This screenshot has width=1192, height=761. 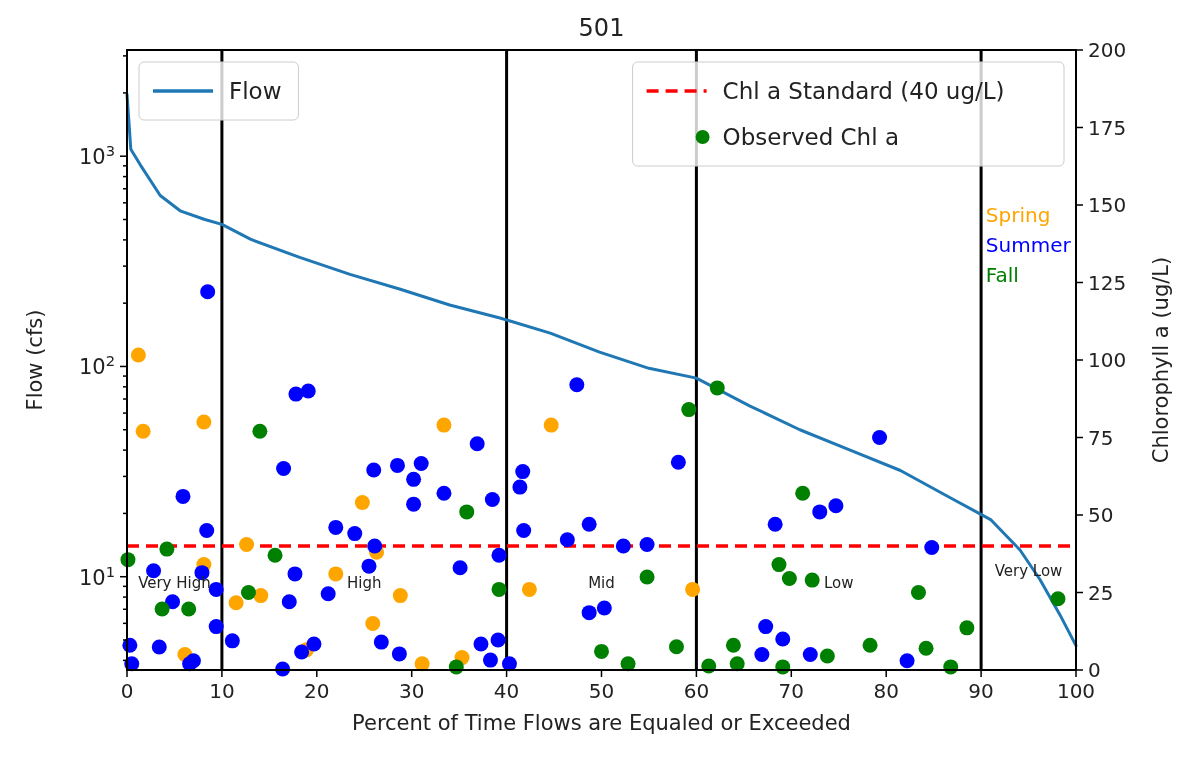 What do you see at coordinates (1094, 670) in the screenshot?
I see `y2-tick-label: 0` at bounding box center [1094, 670].